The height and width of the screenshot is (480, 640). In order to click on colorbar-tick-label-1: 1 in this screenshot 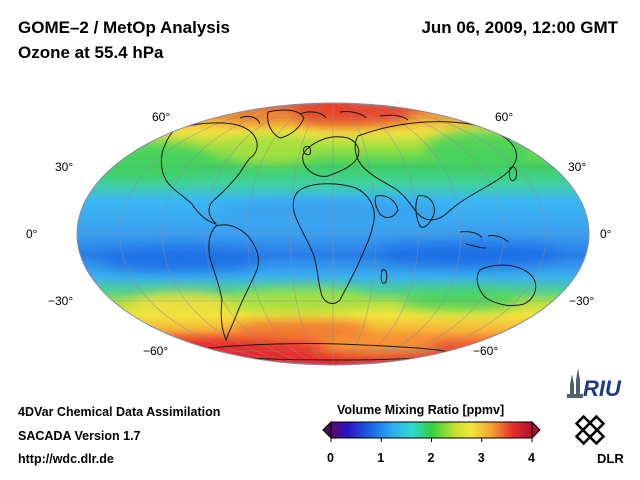, I will do `click(381, 458)`.